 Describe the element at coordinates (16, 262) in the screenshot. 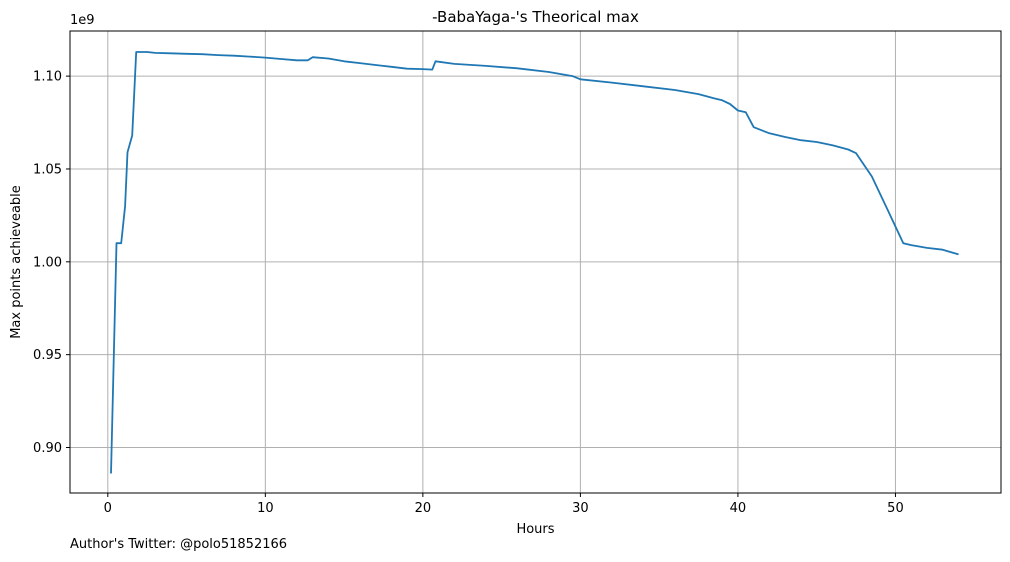

I see `y-axis-label: Max points achieveable` at that location.